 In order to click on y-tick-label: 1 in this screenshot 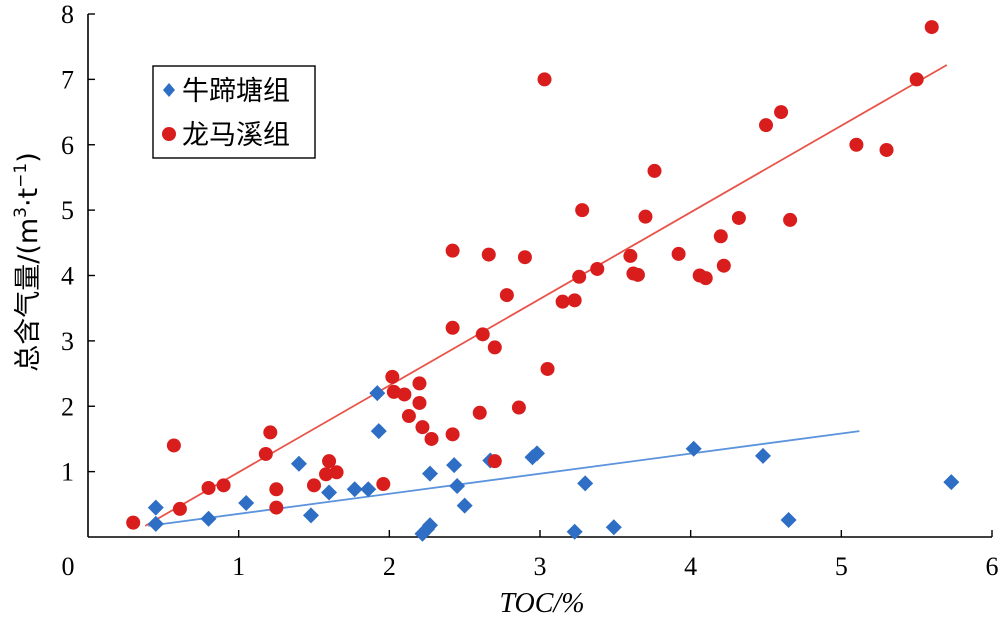, I will do `click(67, 472)`.